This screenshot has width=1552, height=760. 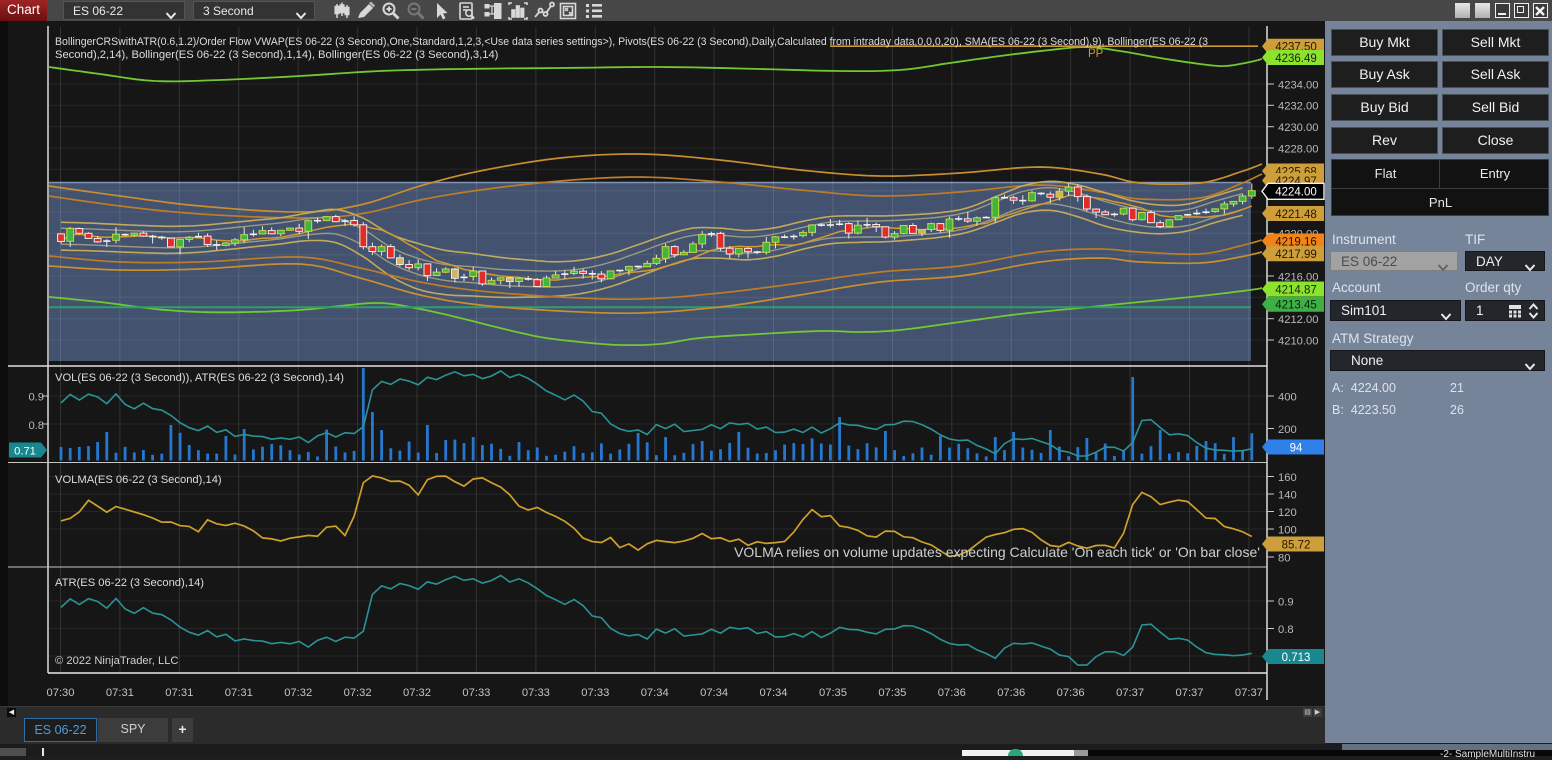 I want to click on svg-text: 140, so click(x=1287, y=495).